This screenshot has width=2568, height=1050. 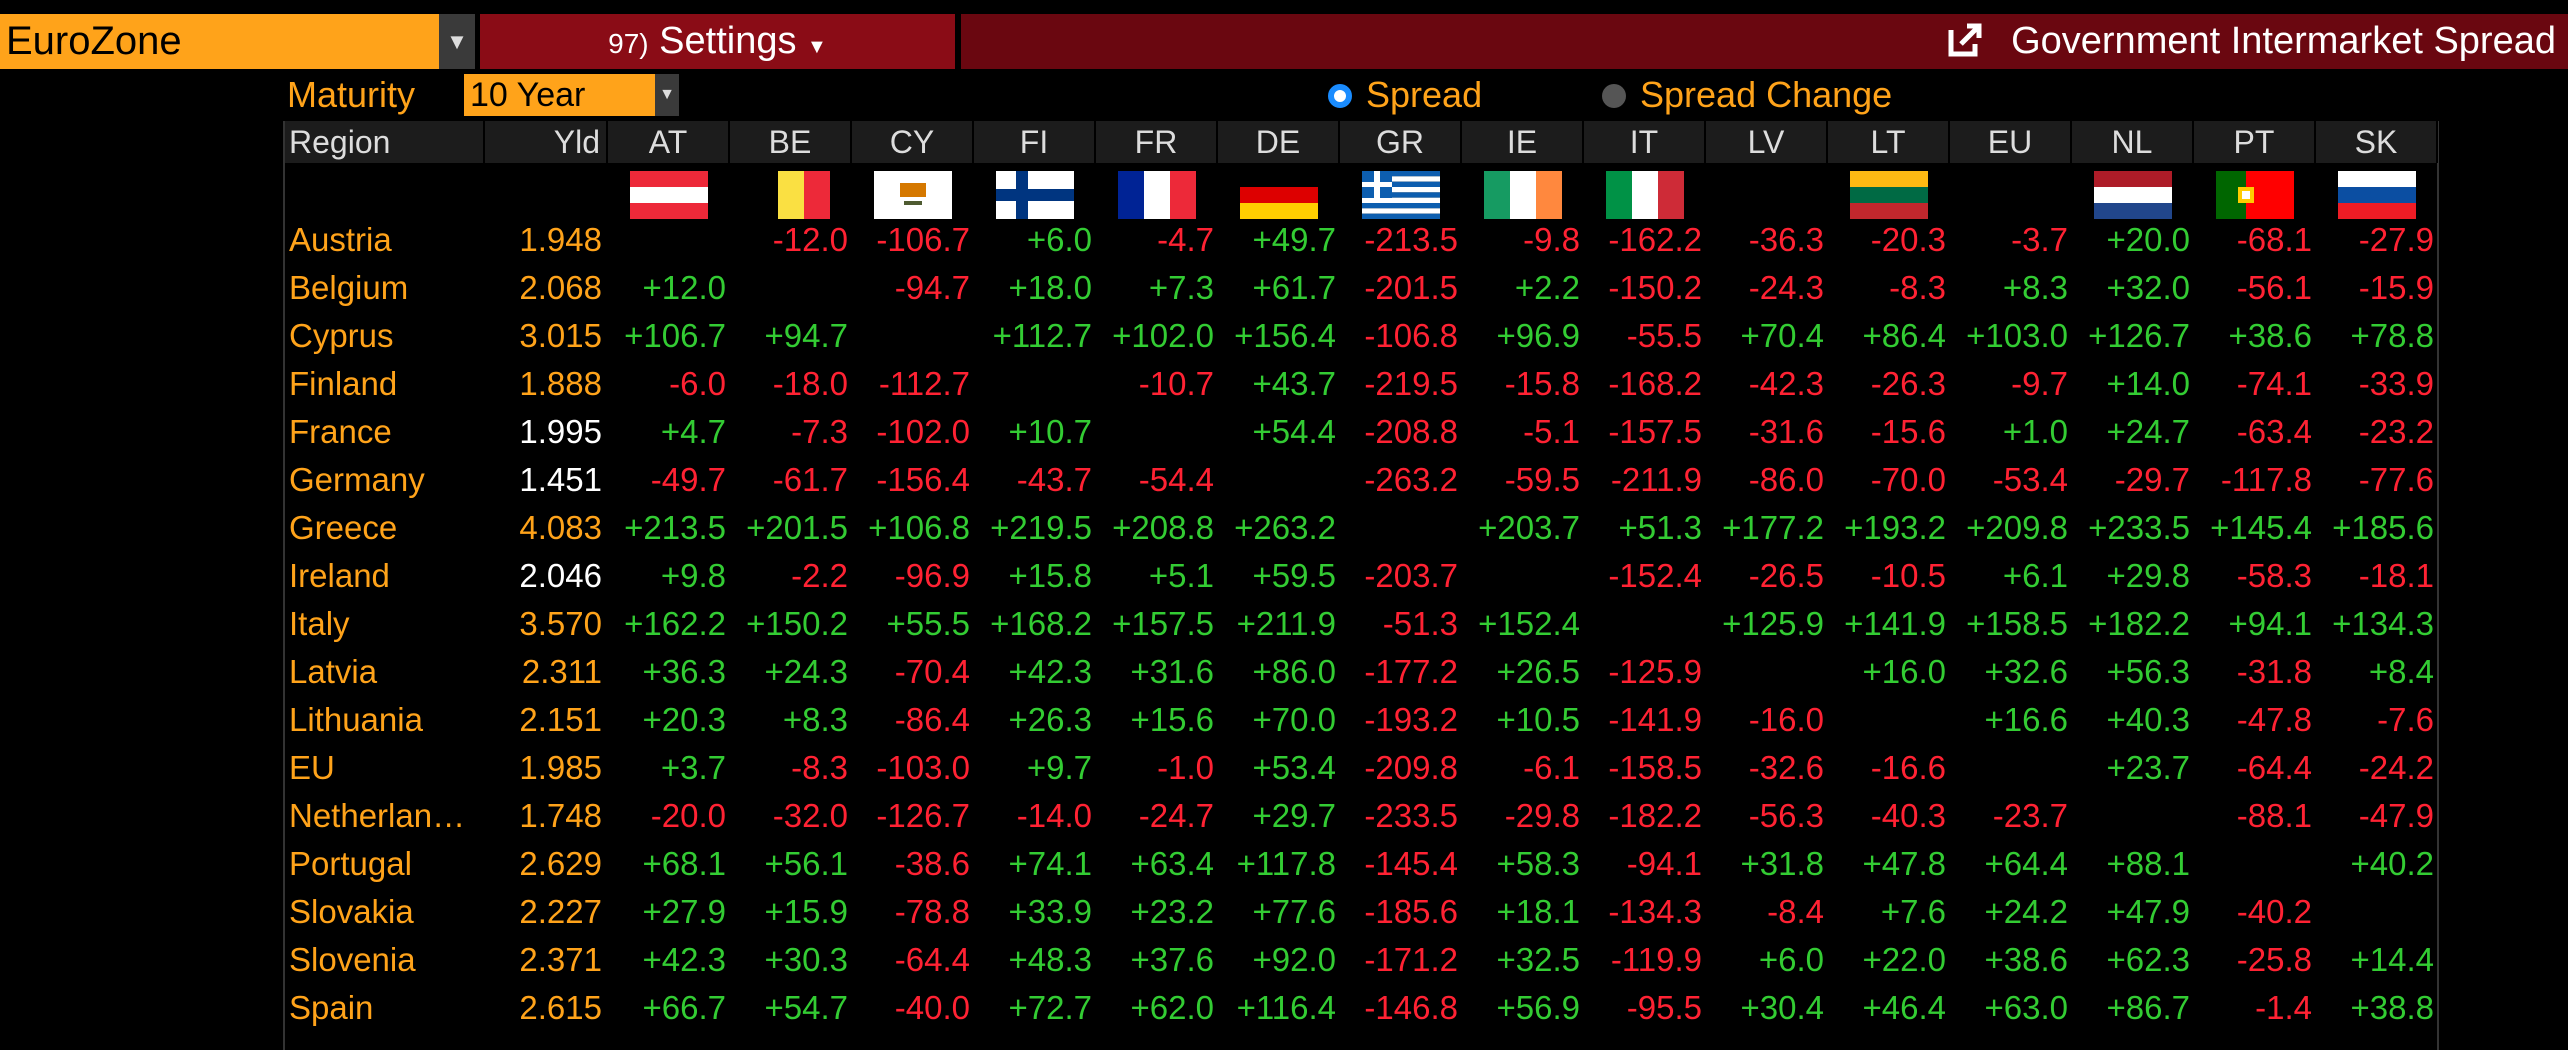 What do you see at coordinates (1655, 287) in the screenshot?
I see `spread-value: -150.2` at bounding box center [1655, 287].